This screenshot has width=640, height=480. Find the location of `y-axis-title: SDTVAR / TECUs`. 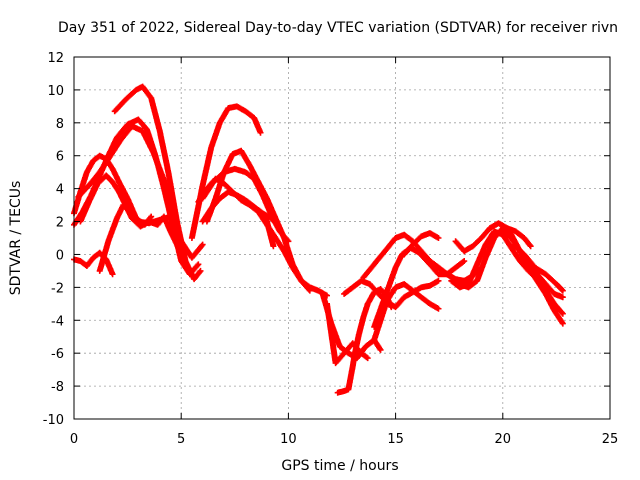

y-axis-title: SDTVAR / TECUs is located at coordinates (16, 238).